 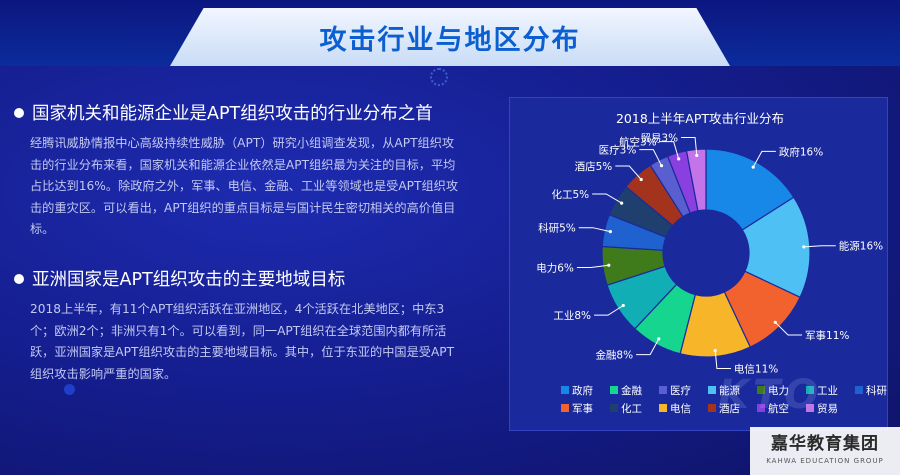 What do you see at coordinates (700, 118) in the screenshot?
I see `chart-title: 2018上半年APT攻击行业分布` at bounding box center [700, 118].